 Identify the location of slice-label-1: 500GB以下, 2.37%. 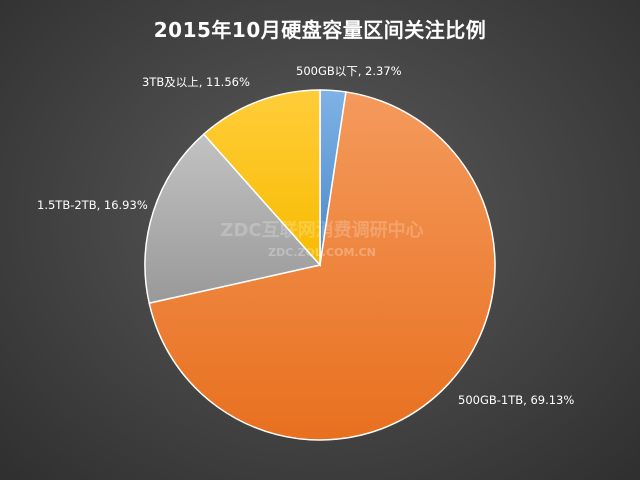
(349, 71).